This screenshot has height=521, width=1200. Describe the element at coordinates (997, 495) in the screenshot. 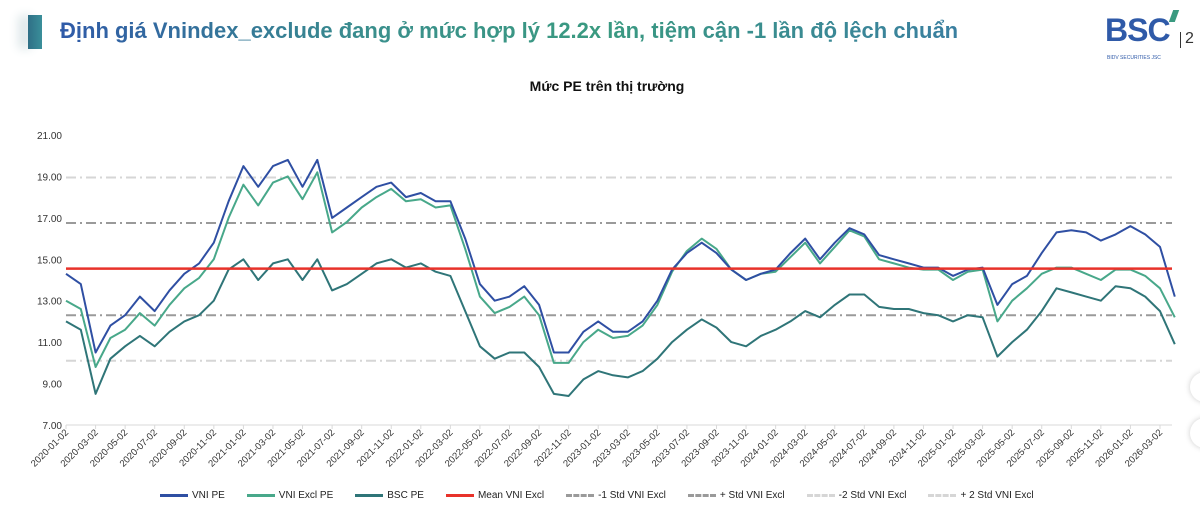

I see `legend-label: + 2 Std VNI Excl` at that location.